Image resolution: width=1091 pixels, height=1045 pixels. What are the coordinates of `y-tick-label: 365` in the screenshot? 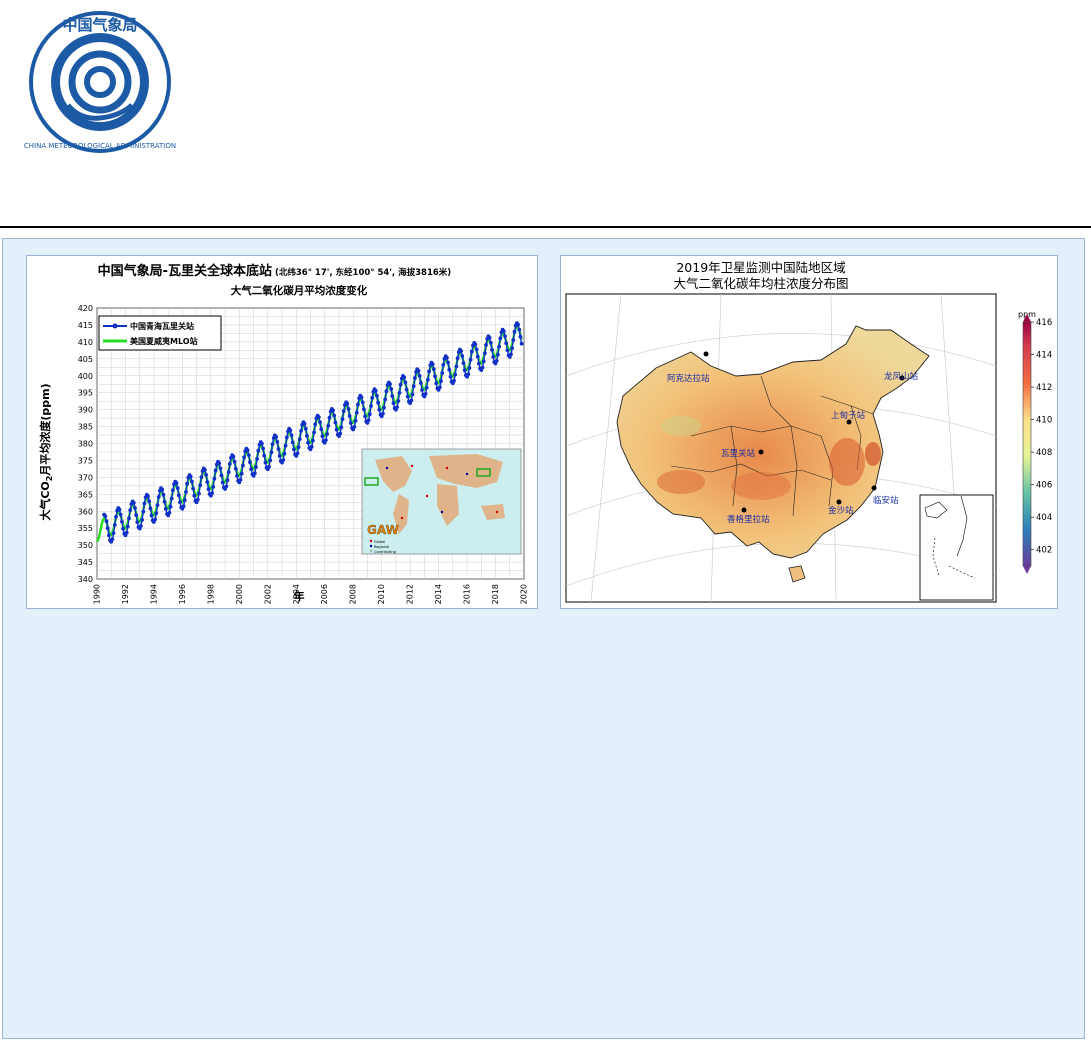 It's located at (85, 494).